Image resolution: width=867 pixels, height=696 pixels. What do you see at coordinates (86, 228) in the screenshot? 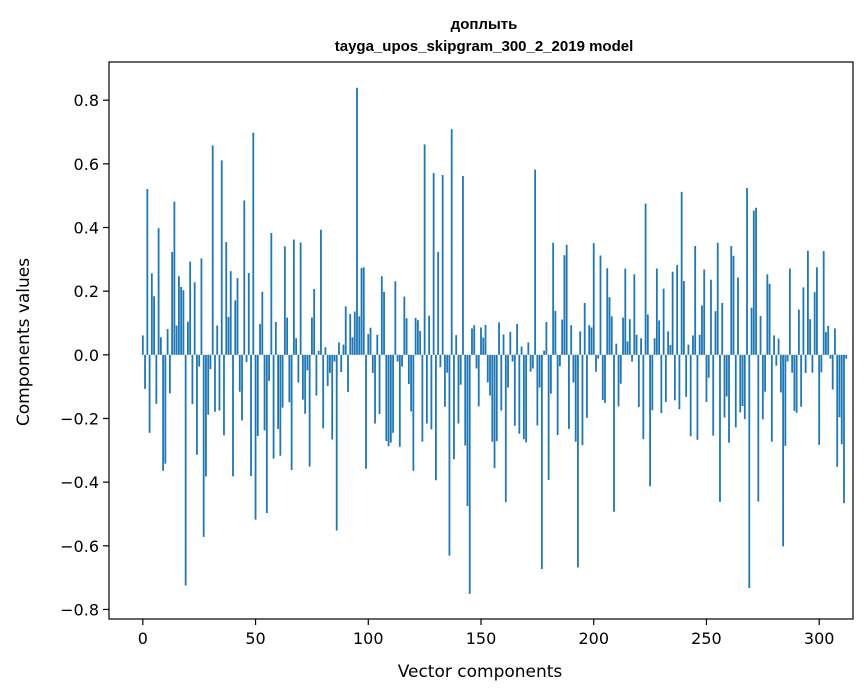
I see `y-tick-label: 0.4` at bounding box center [86, 228].